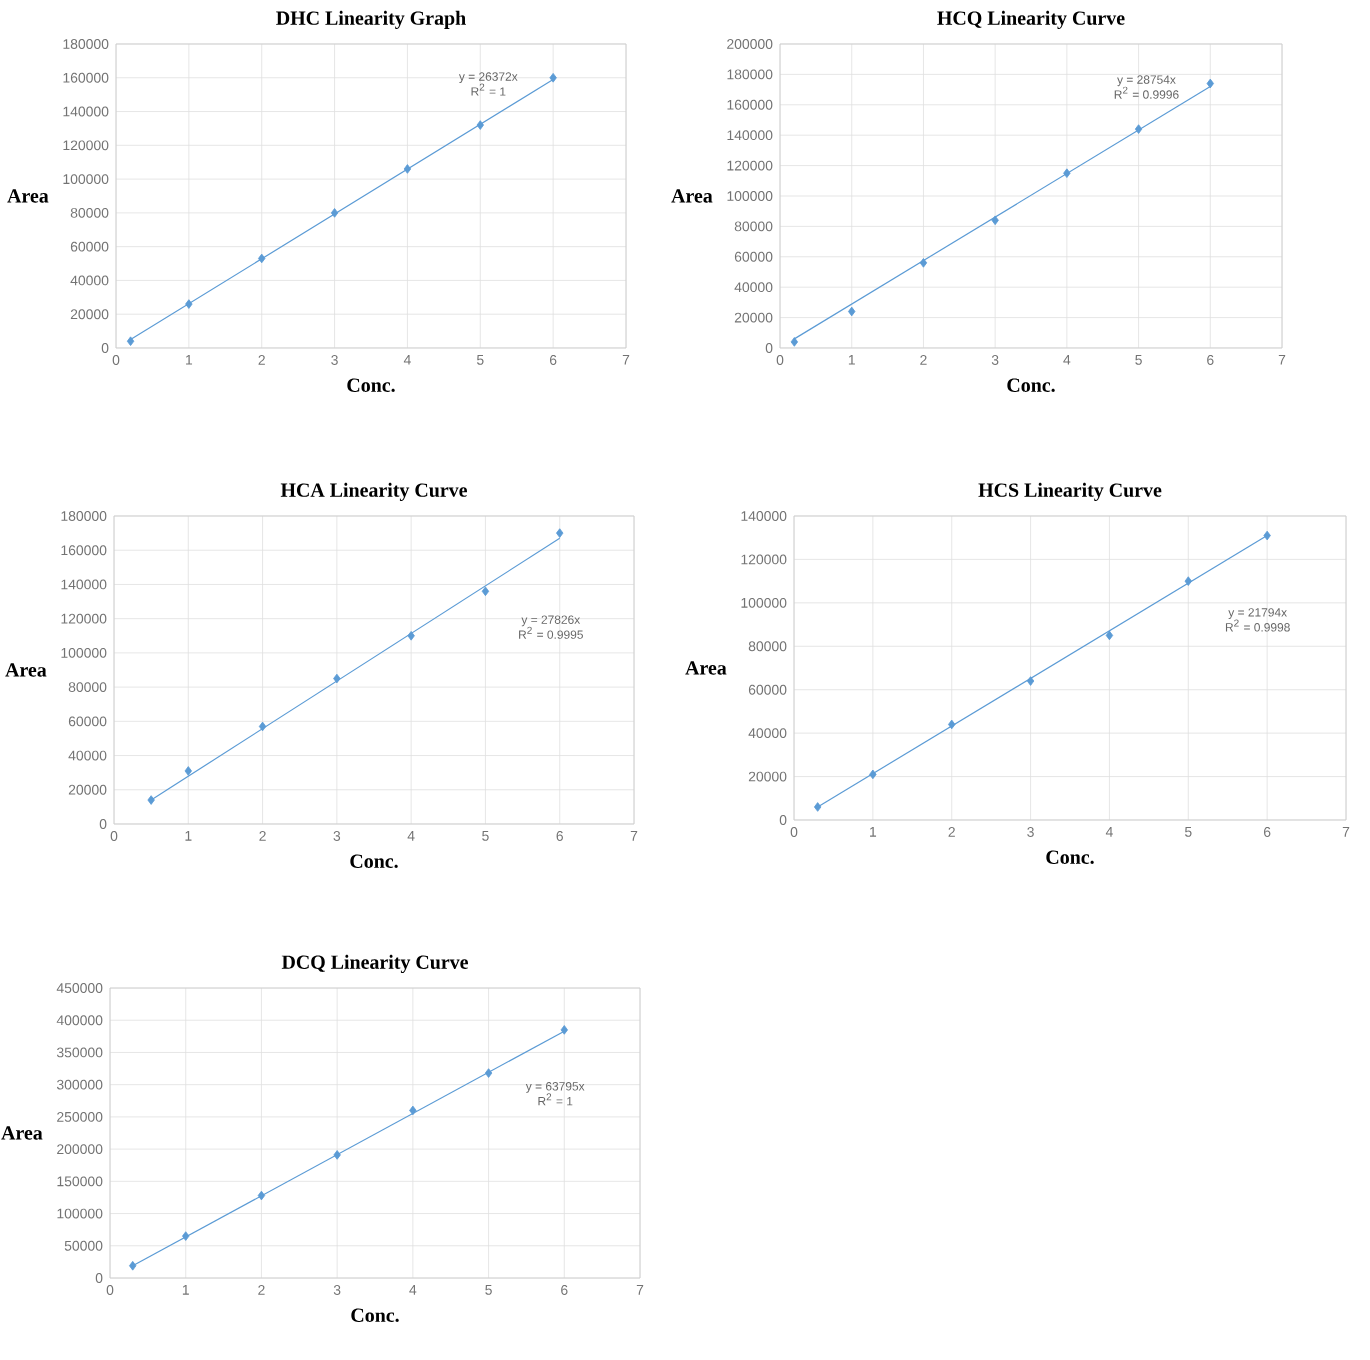 This screenshot has width=1370, height=1360. What do you see at coordinates (371, 19) in the screenshot?
I see `chart-title: DHC Linearity Graph` at bounding box center [371, 19].